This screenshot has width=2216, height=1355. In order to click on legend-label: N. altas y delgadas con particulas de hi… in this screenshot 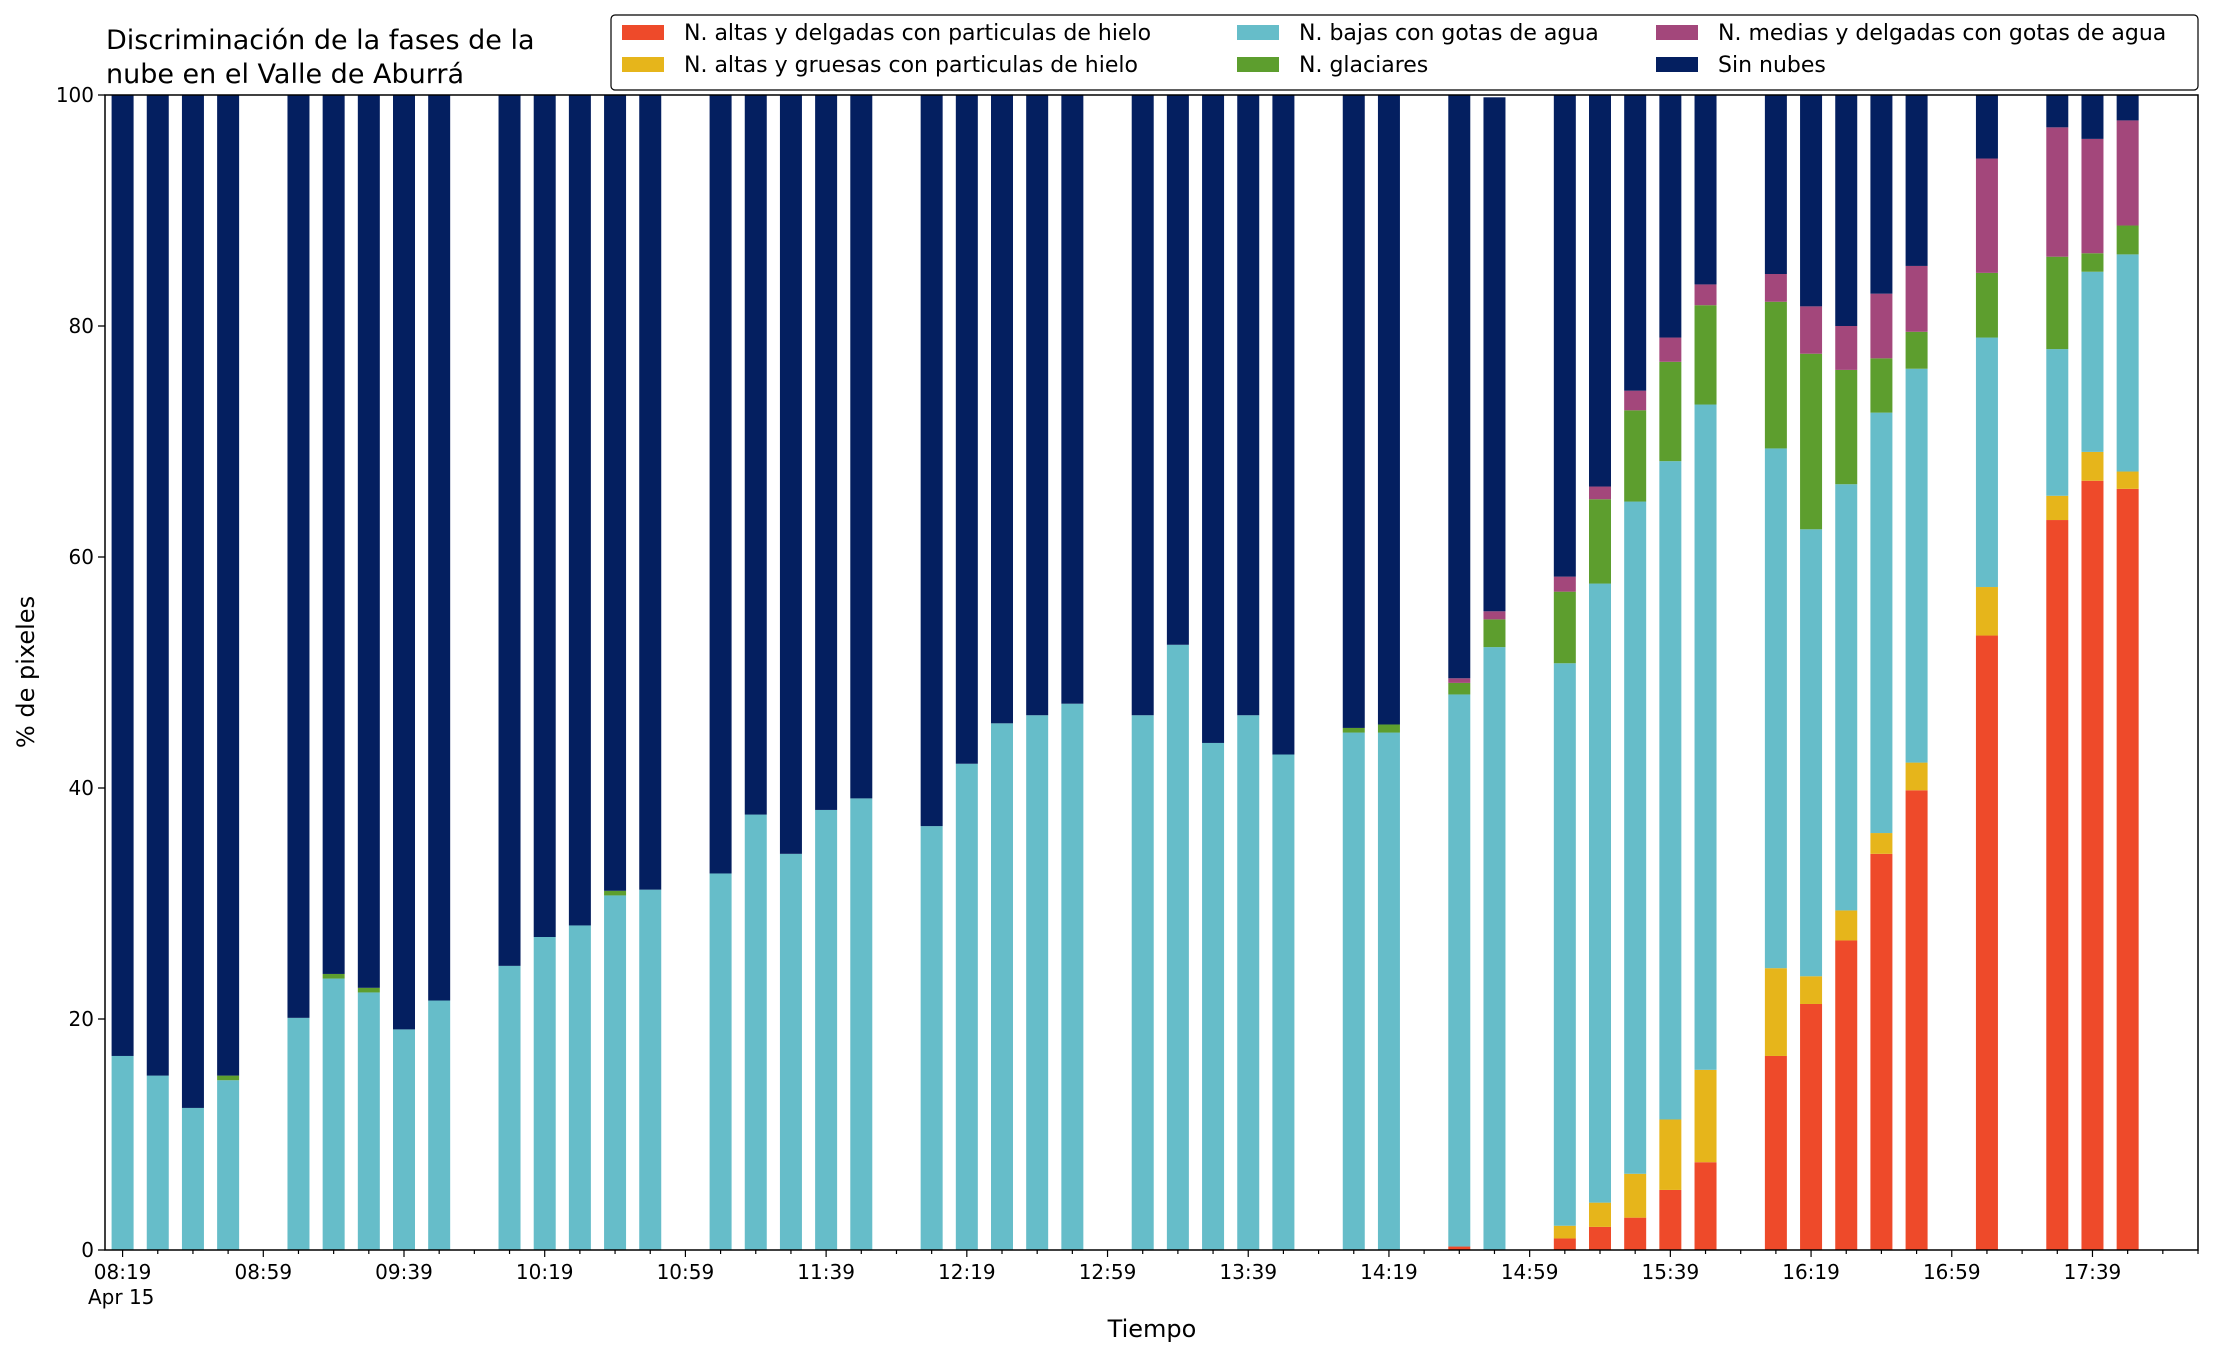, I will do `click(917, 33)`.